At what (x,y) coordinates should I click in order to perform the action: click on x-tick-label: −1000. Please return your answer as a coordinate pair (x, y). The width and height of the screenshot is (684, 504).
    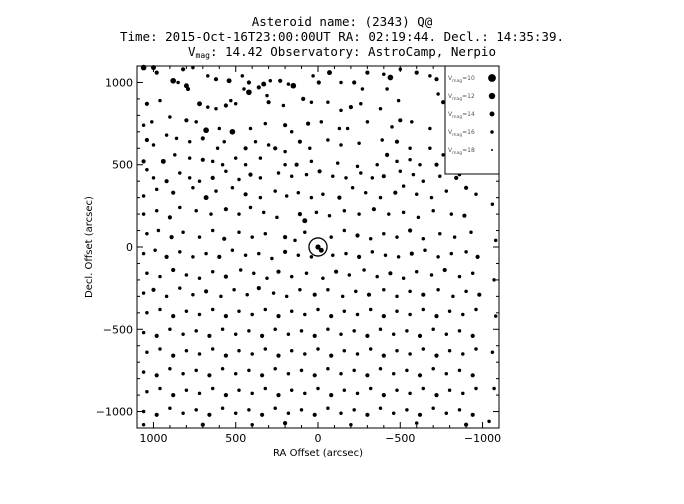
    Looking at the image, I should click on (482, 438).